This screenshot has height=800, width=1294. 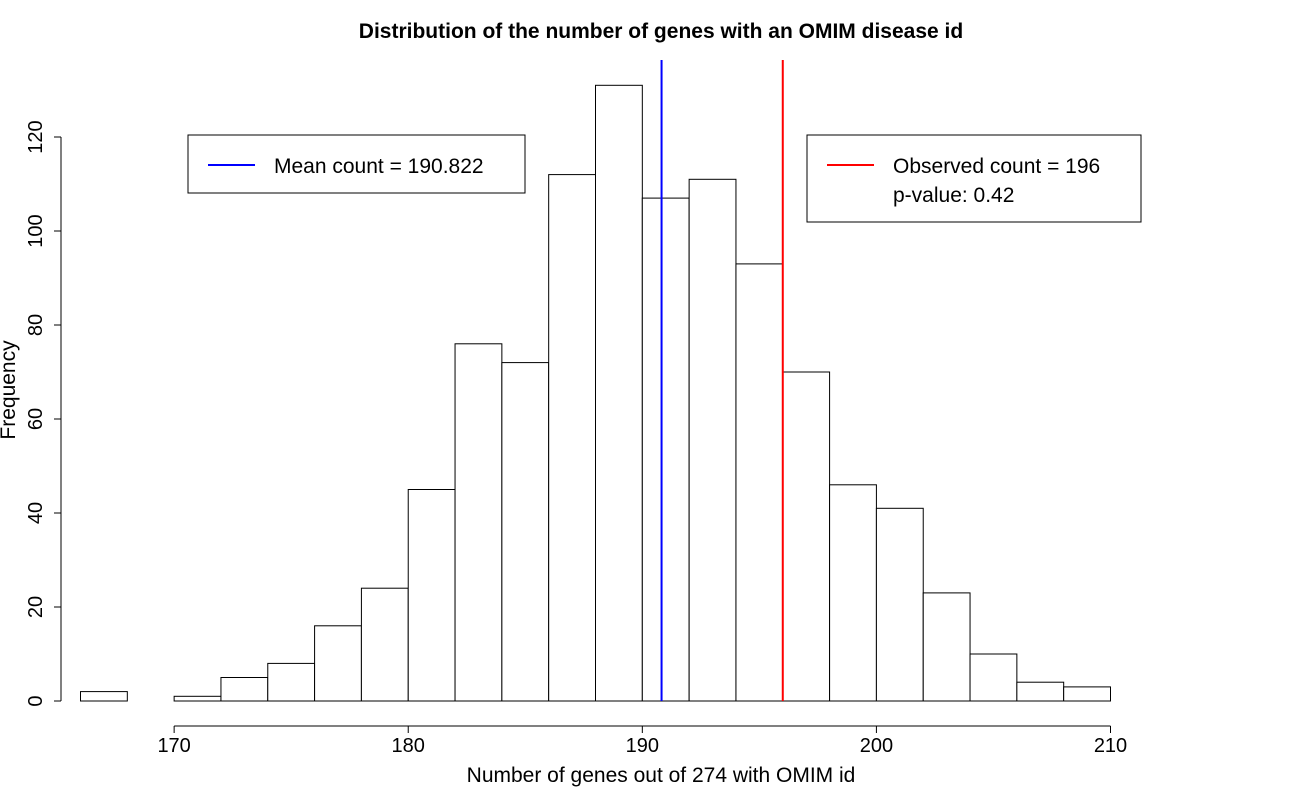 What do you see at coordinates (1110, 746) in the screenshot?
I see `x-tick-label: 210` at bounding box center [1110, 746].